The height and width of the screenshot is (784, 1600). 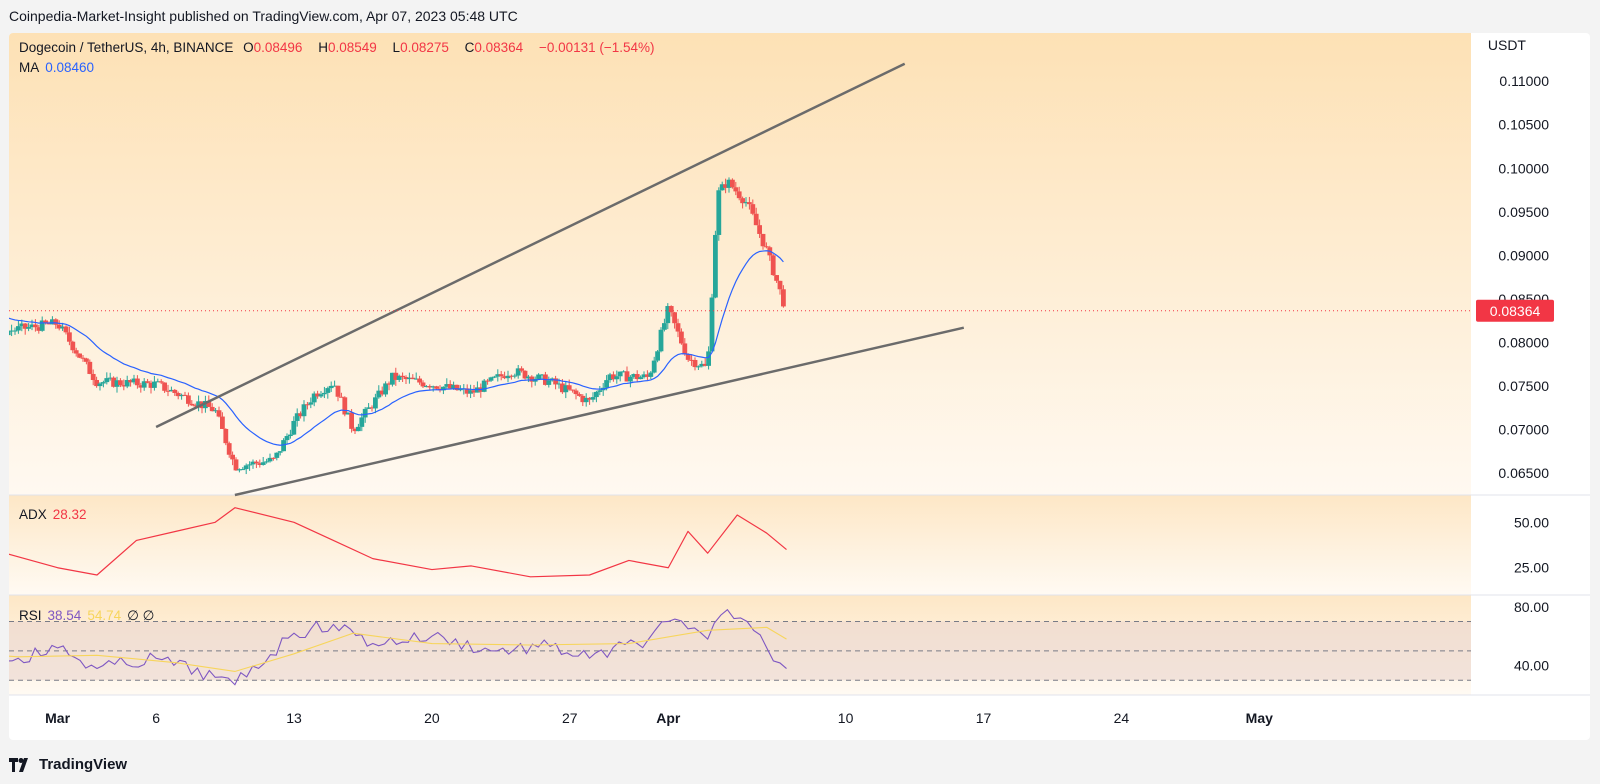 I want to click on adx-tick-label: 50.00, so click(x=1531, y=522).